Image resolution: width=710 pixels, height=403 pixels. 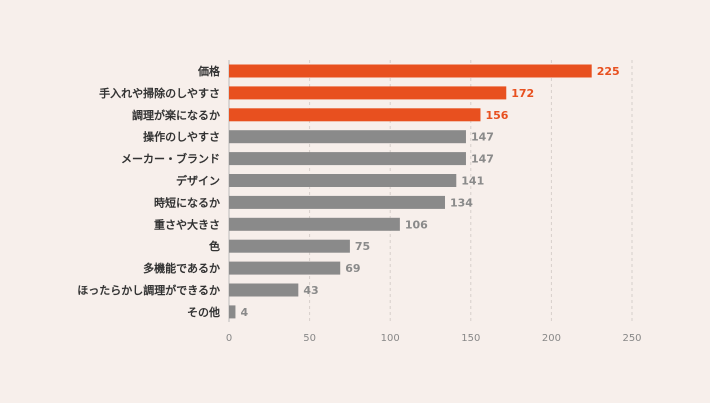 What do you see at coordinates (159, 93) in the screenshot?
I see `category-label: 手入れや掃除のしやすさ` at bounding box center [159, 93].